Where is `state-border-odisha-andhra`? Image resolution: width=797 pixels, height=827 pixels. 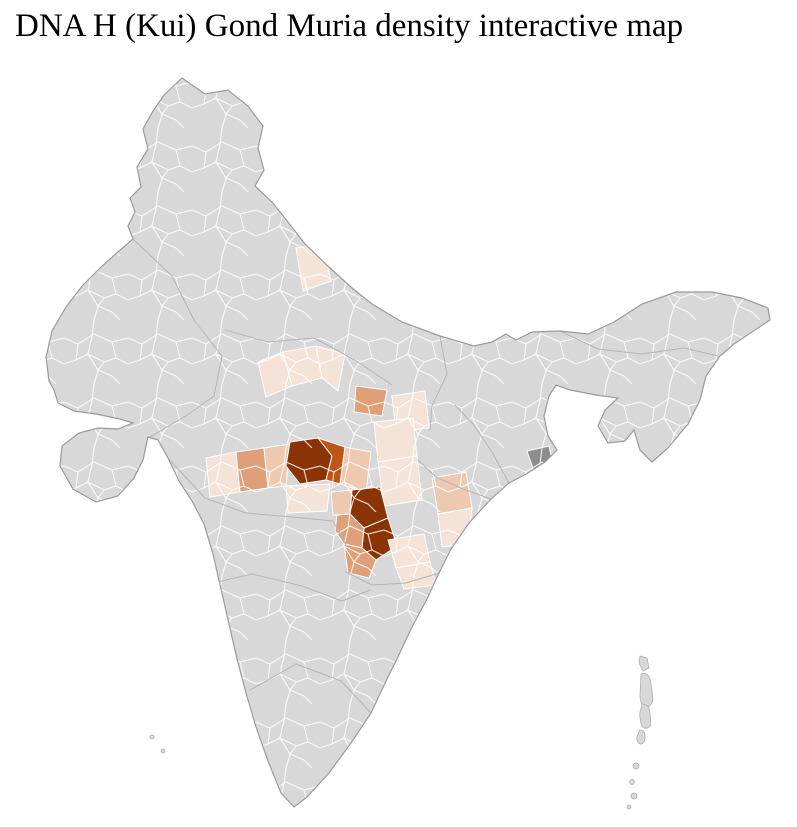
state-border-odisha-andhra is located at coordinates (392, 578).